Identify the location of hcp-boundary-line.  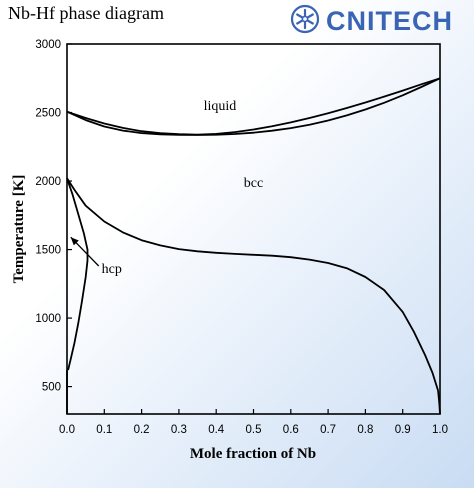
(77, 274).